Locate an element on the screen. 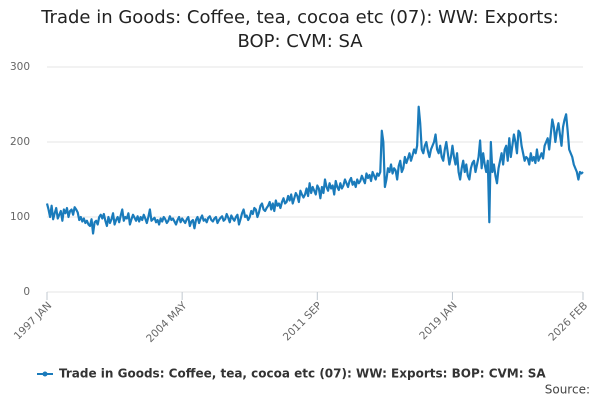 The height and width of the screenshot is (400, 600). legend-marker is located at coordinates (45, 374).